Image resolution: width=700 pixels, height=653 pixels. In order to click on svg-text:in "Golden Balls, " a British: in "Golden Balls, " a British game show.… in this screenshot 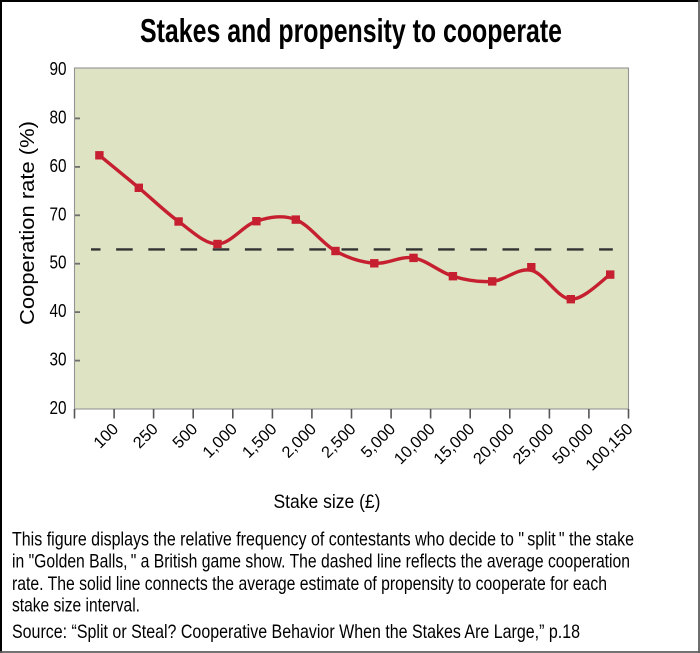, I will do `click(321, 562)`.